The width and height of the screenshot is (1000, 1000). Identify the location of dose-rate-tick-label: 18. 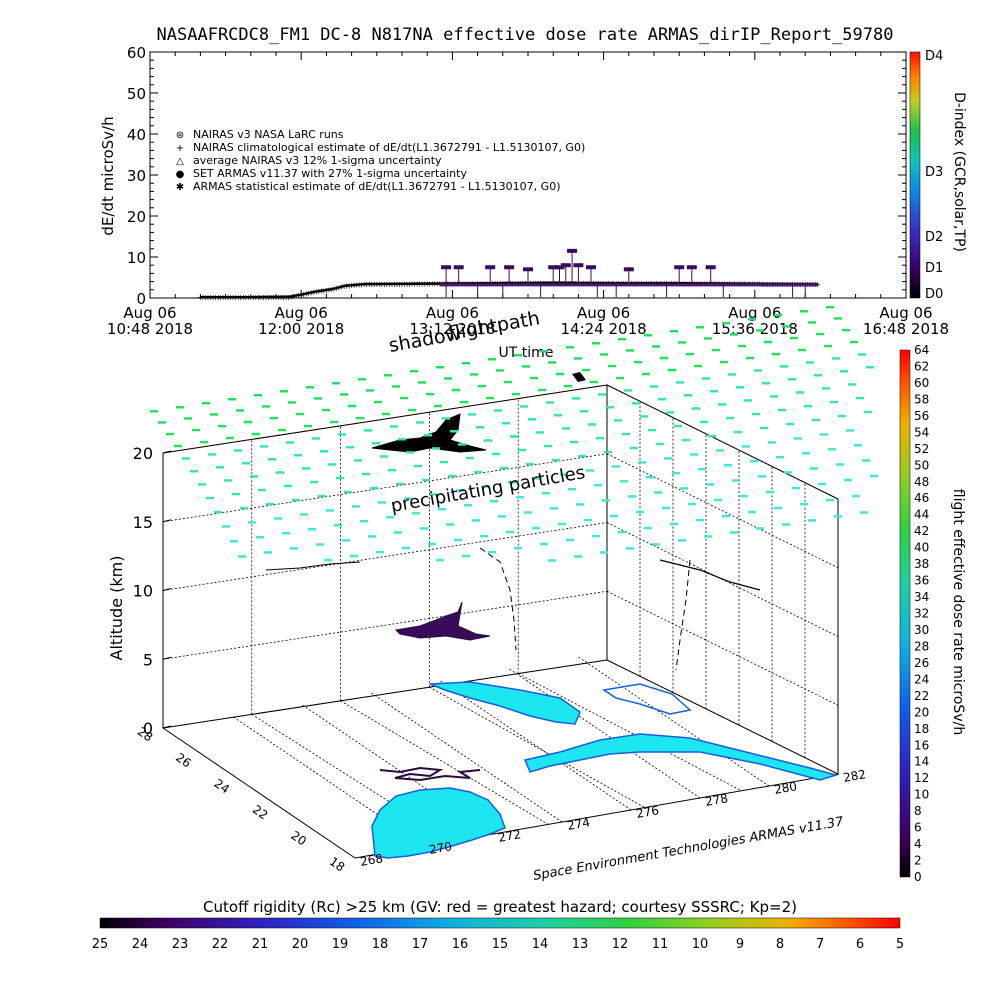
(921, 729).